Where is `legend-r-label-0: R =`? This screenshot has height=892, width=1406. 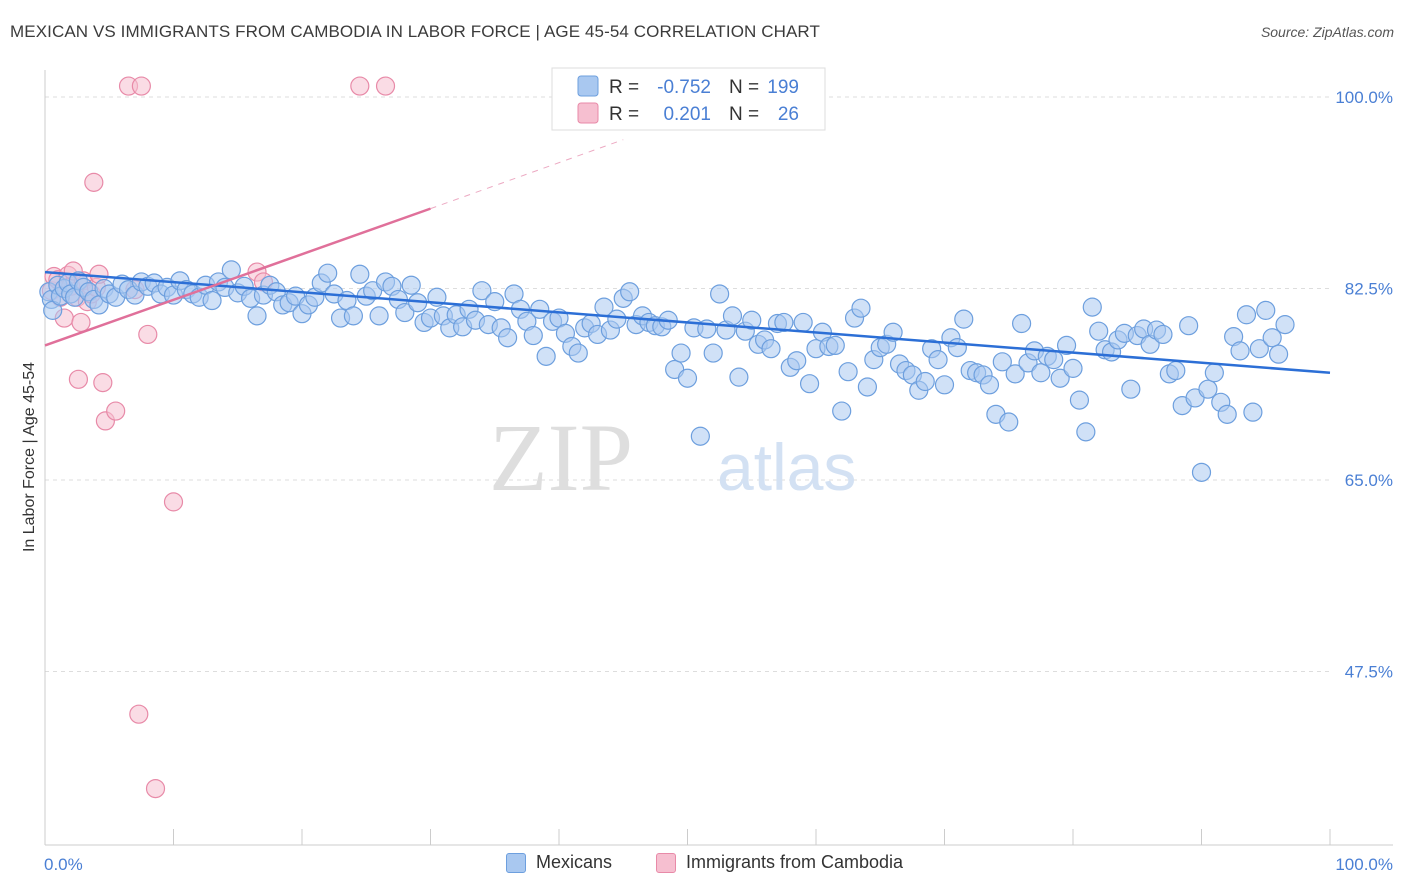 legend-r-label-0: R = is located at coordinates (624, 87).